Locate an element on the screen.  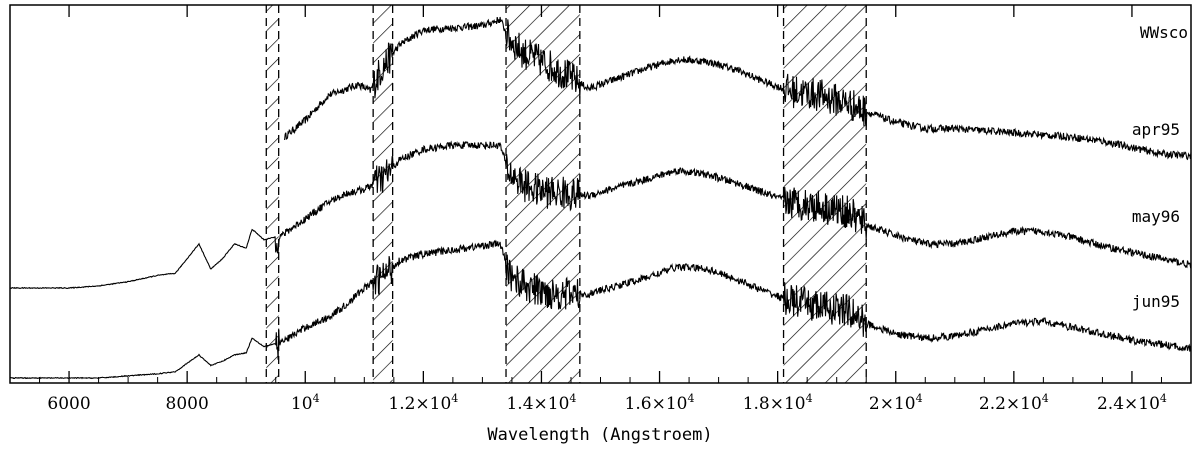
x-tick-label-1: 8000 is located at coordinates (187, 404).